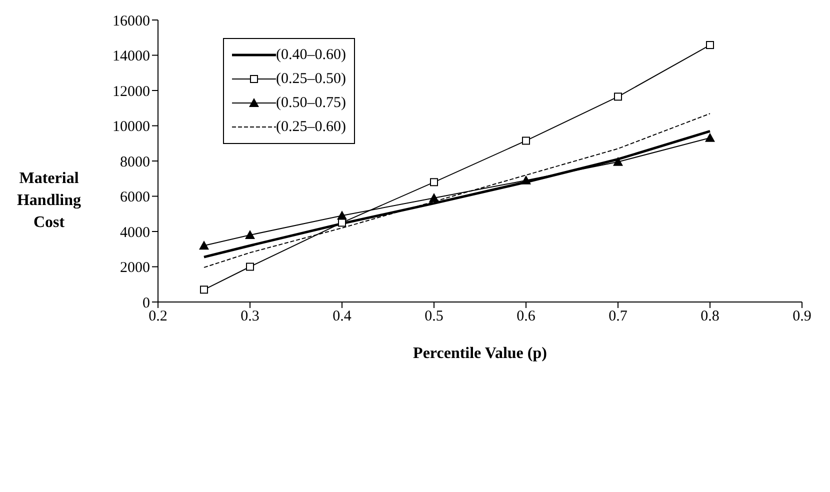 This screenshot has height=492, width=830. What do you see at coordinates (311, 127) in the screenshot?
I see `legend-label: (0.25–0.60)` at bounding box center [311, 127].